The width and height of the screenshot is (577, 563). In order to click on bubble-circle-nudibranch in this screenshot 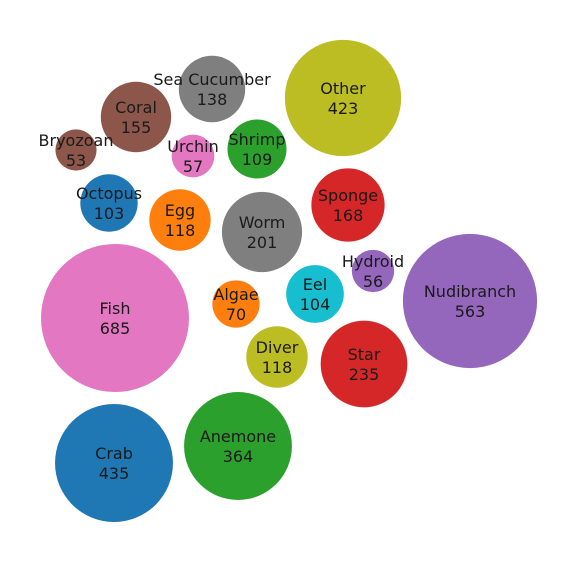, I will do `click(470, 301)`.